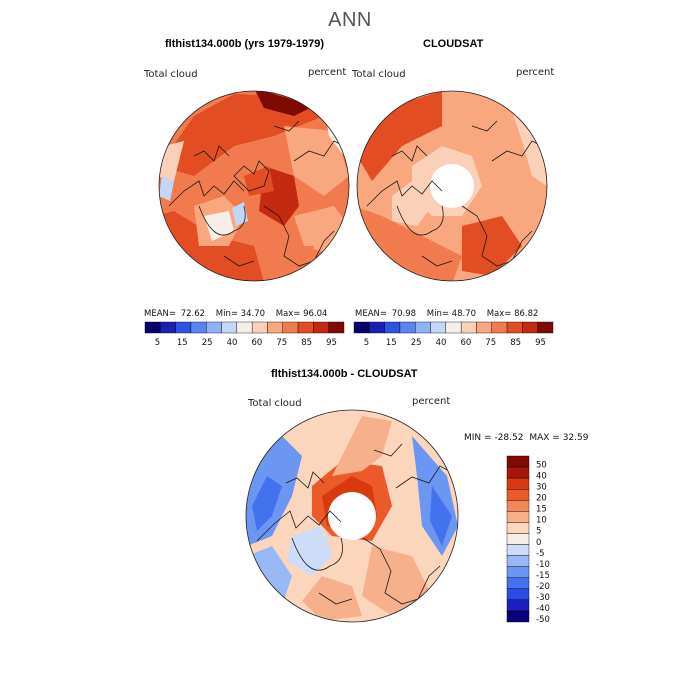 Image resolution: width=700 pixels, height=700 pixels. Describe the element at coordinates (241, 135) in the screenshot. I see `map1-field-high-n` at that location.